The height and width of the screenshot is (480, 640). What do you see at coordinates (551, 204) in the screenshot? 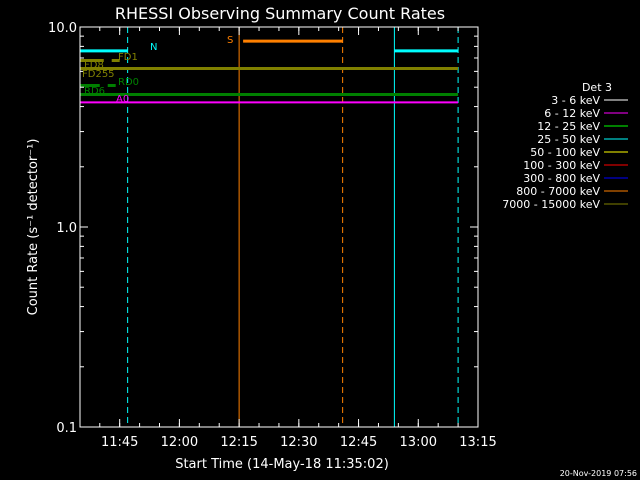
I see `legend-entry-label: 7000 - 15000 keV` at bounding box center [551, 204].